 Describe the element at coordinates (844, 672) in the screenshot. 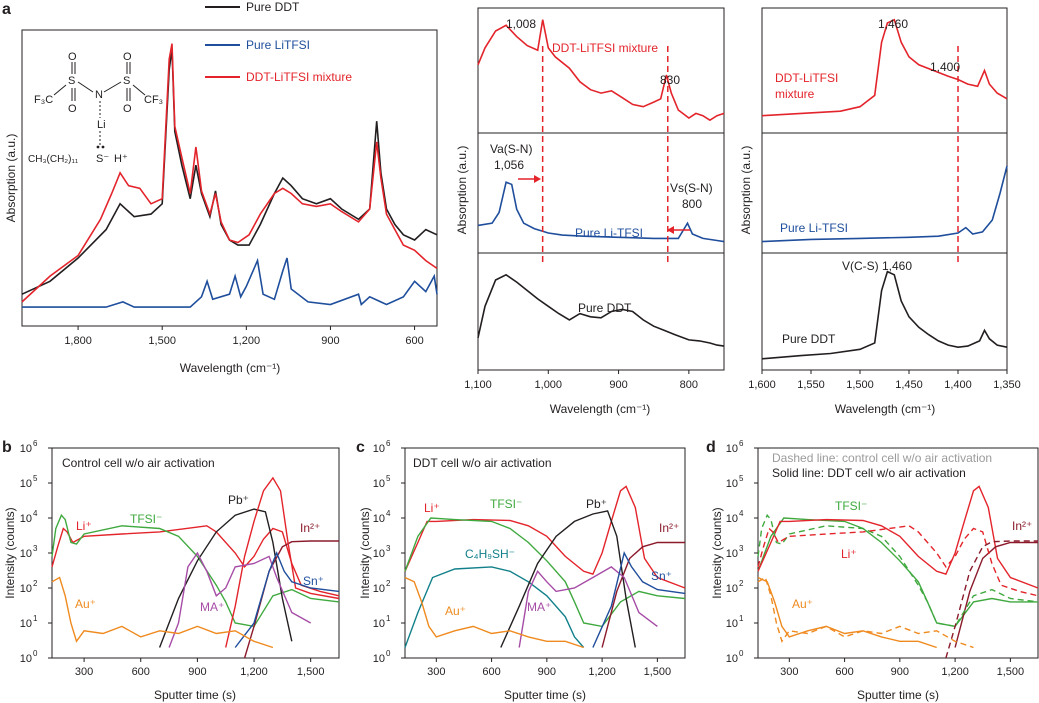

I see `d-x-tick-label: 600` at that location.